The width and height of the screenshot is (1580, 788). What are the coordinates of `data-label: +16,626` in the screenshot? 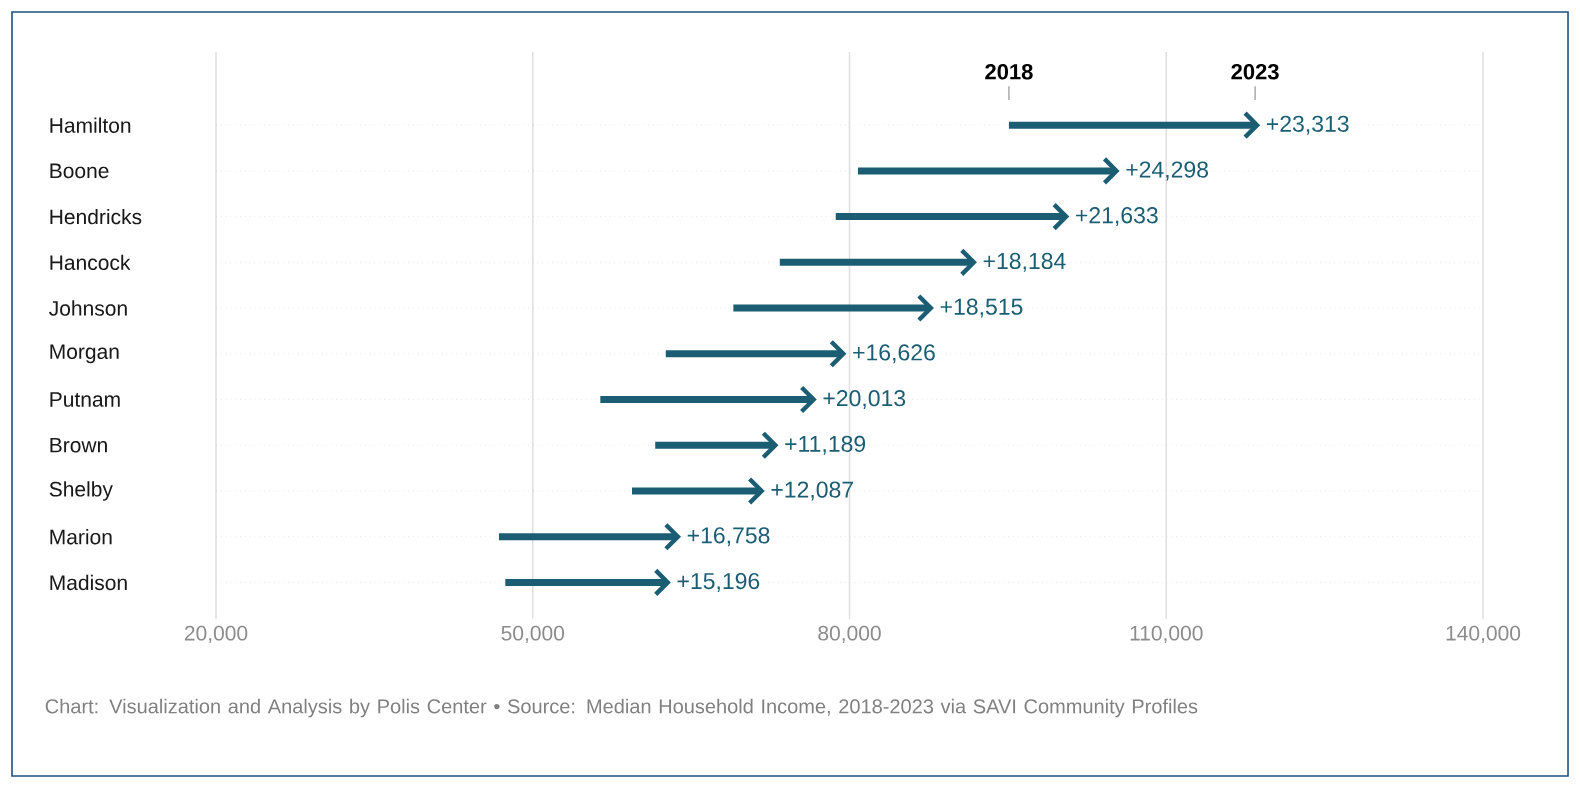 It's located at (894, 354).